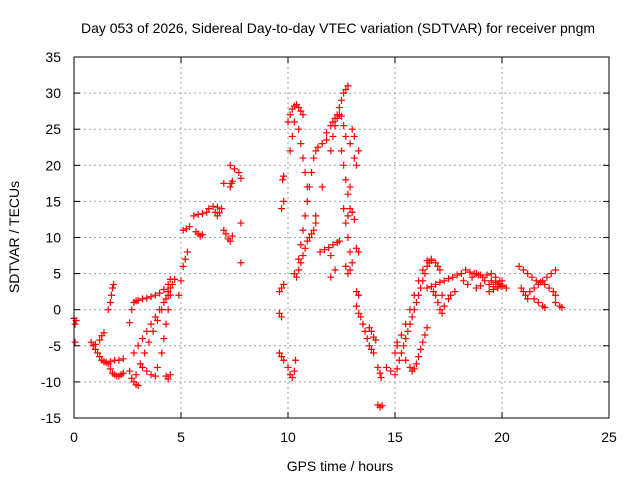 This screenshot has width=640, height=480. Describe the element at coordinates (74, 437) in the screenshot. I see `x-tick-label: 0` at that location.